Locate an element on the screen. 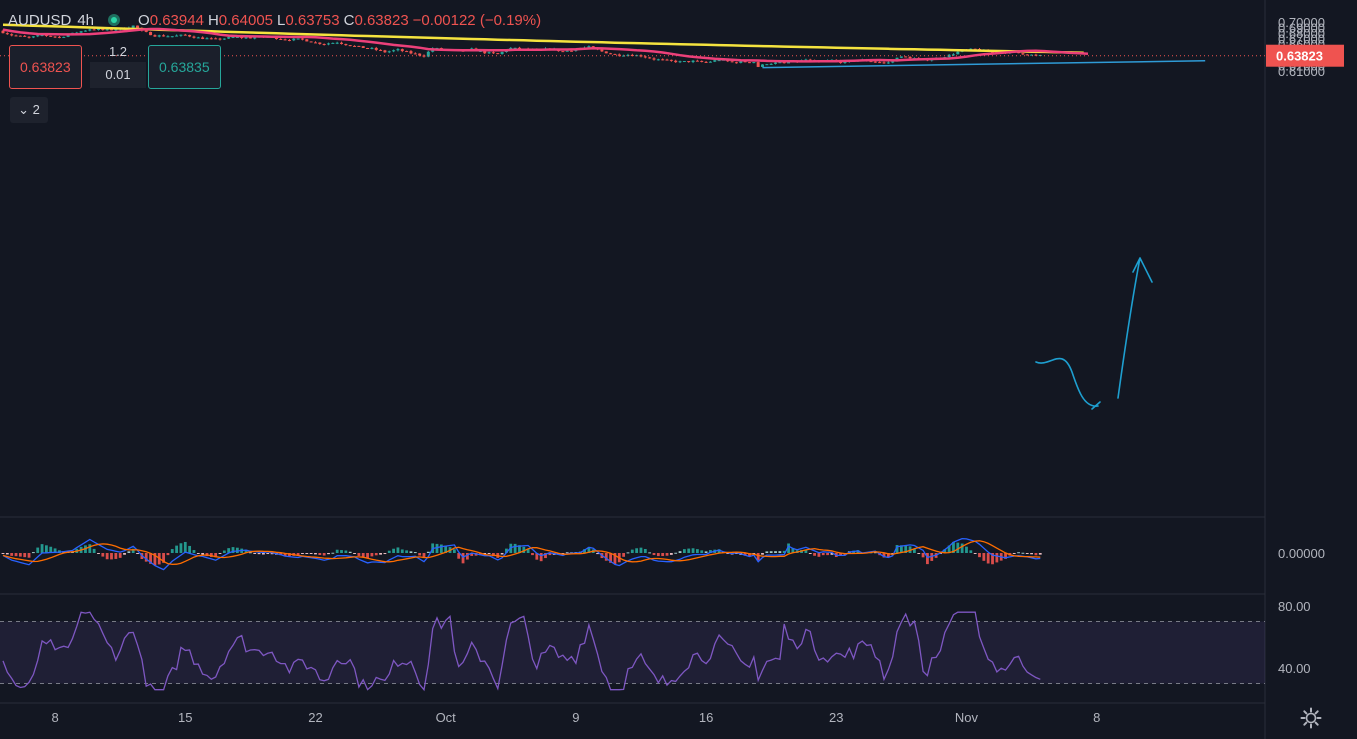 This screenshot has height=739, width=1357. close-label: C is located at coordinates (349, 20).